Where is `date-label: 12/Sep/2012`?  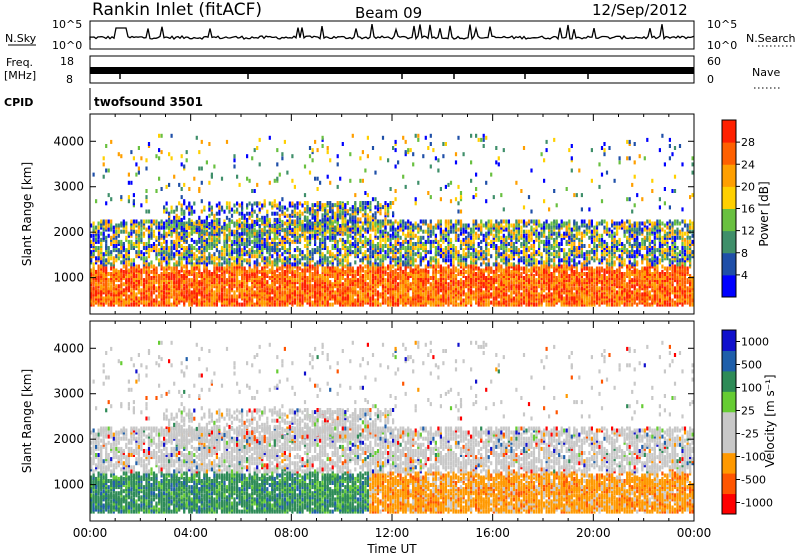
date-label: 12/Sep/2012 is located at coordinates (640, 10).